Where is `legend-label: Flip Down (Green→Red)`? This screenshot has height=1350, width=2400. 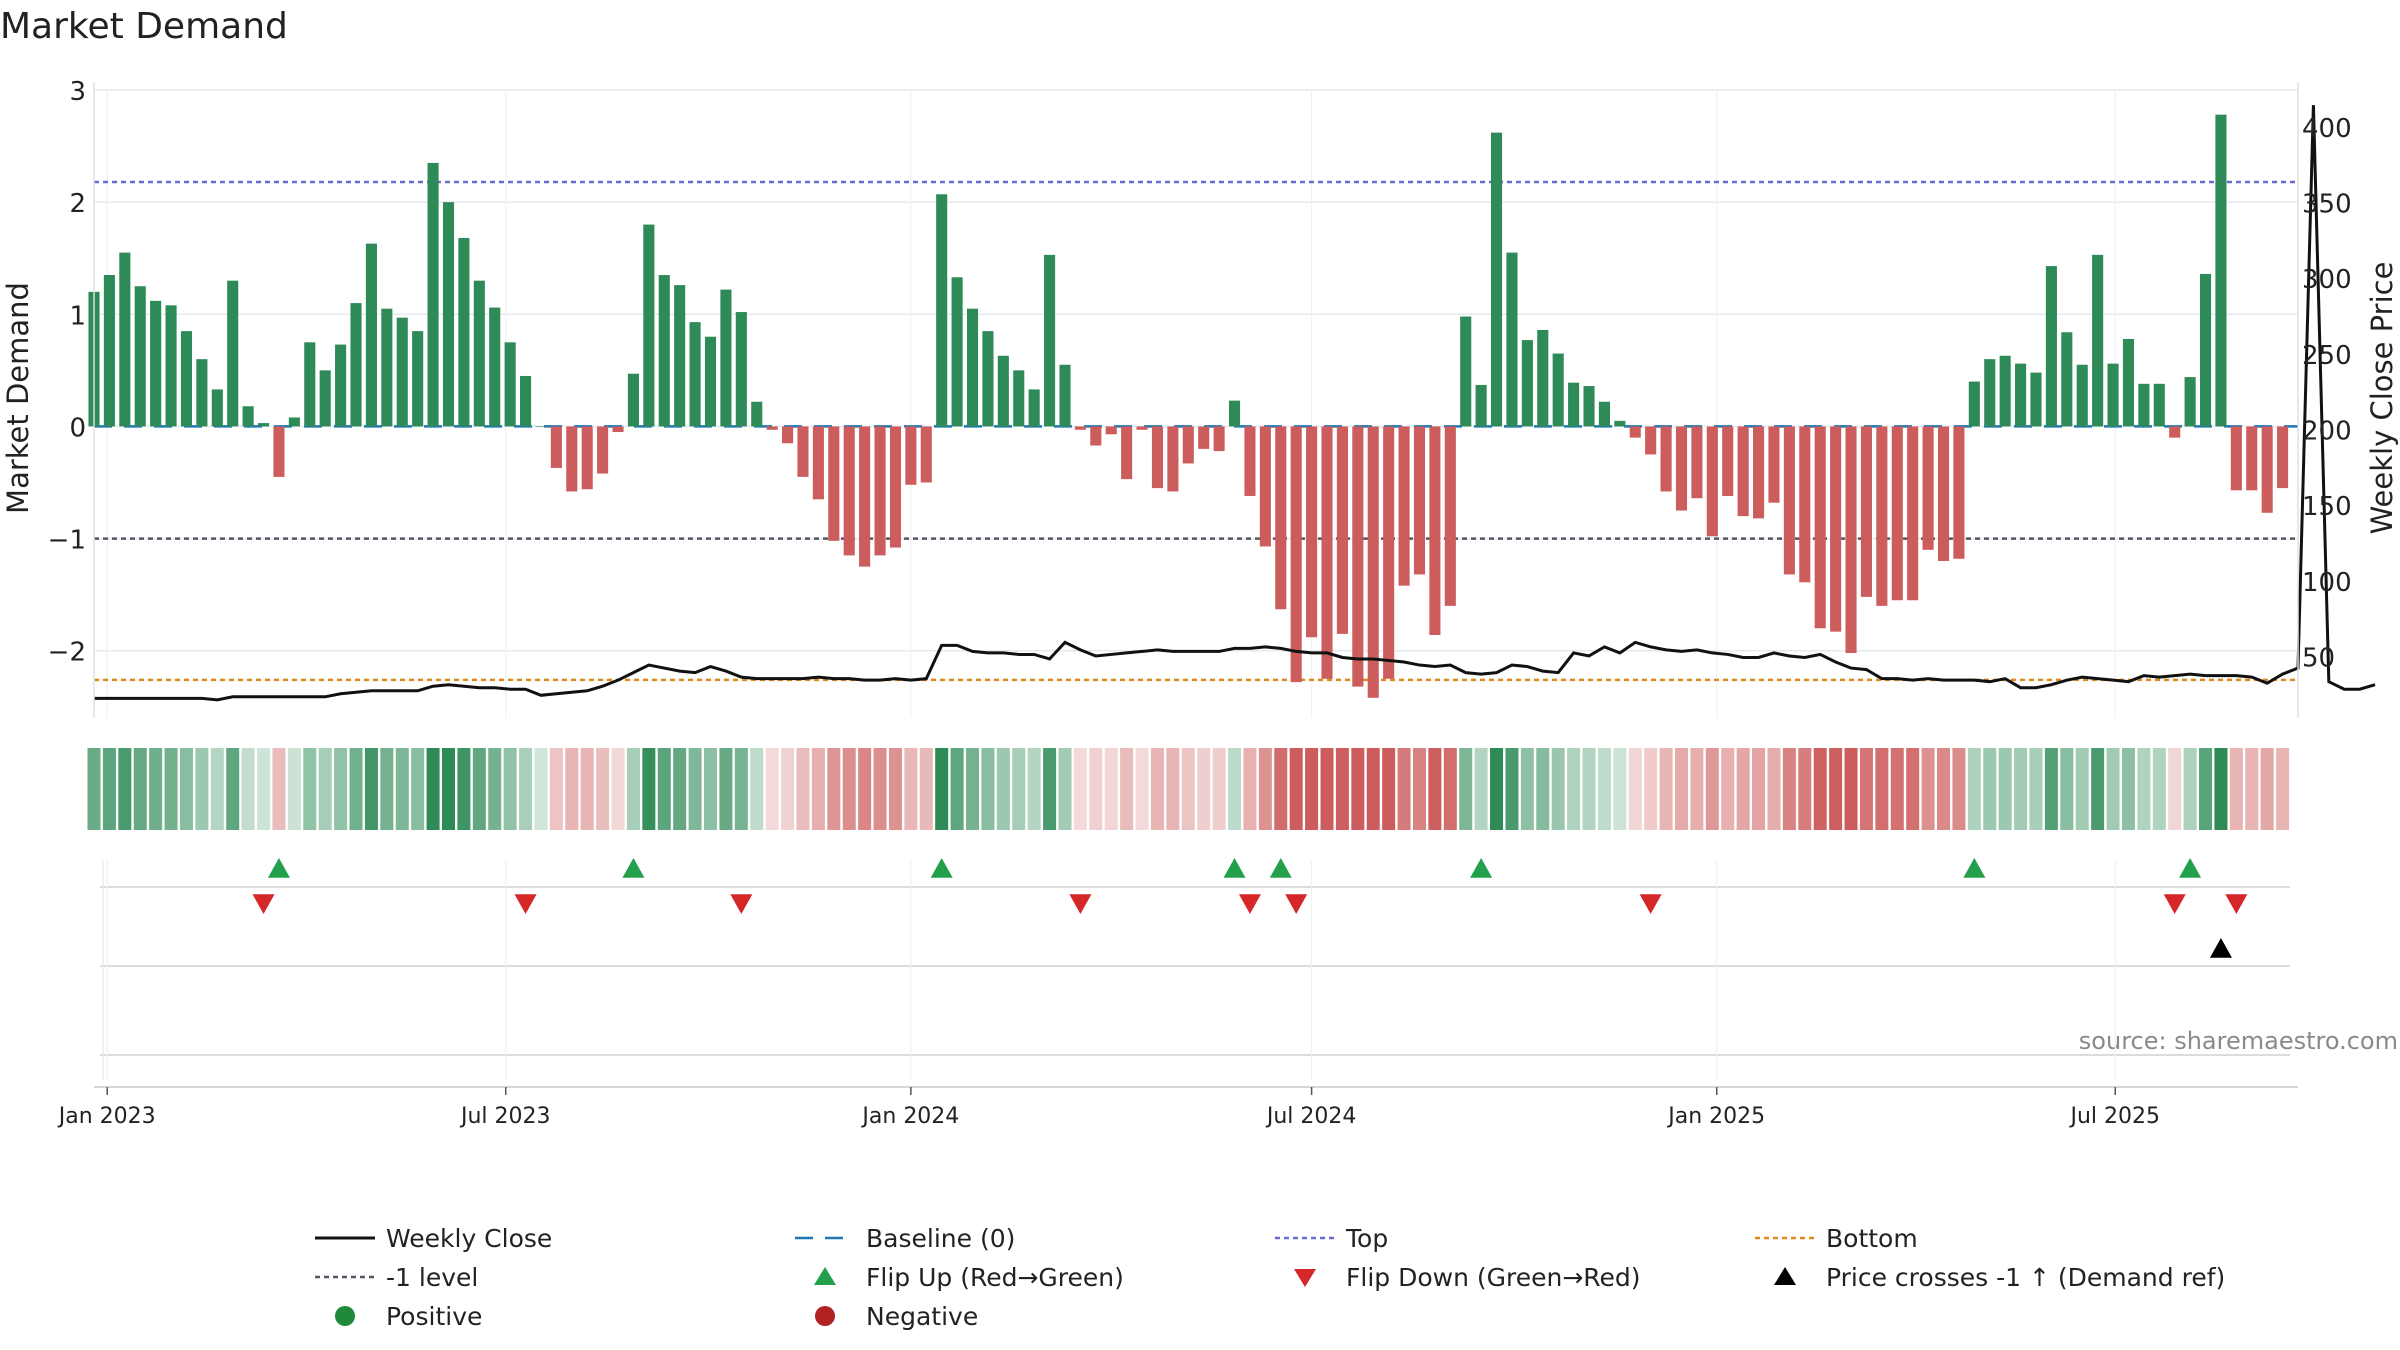
legend-label: Flip Down (Green→Red) is located at coordinates (1493, 1277).